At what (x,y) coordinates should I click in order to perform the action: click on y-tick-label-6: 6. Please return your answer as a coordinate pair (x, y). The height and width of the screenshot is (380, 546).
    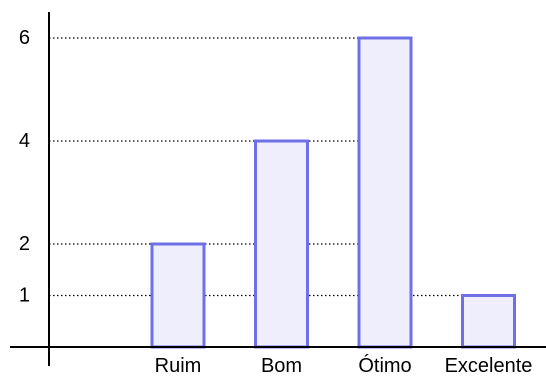
    Looking at the image, I should click on (24, 38).